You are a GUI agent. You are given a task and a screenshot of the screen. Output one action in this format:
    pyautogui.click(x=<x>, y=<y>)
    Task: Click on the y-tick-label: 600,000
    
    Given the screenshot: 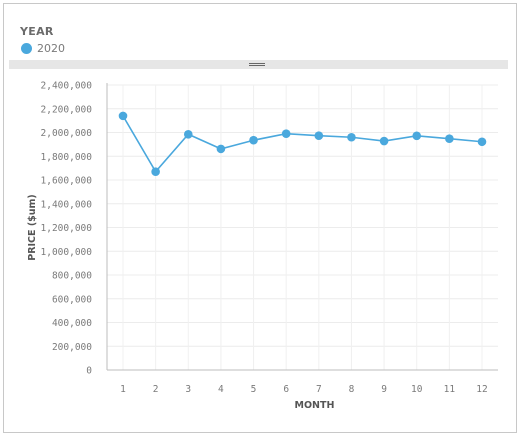 What is the action you would take?
    pyautogui.click(x=72, y=299)
    